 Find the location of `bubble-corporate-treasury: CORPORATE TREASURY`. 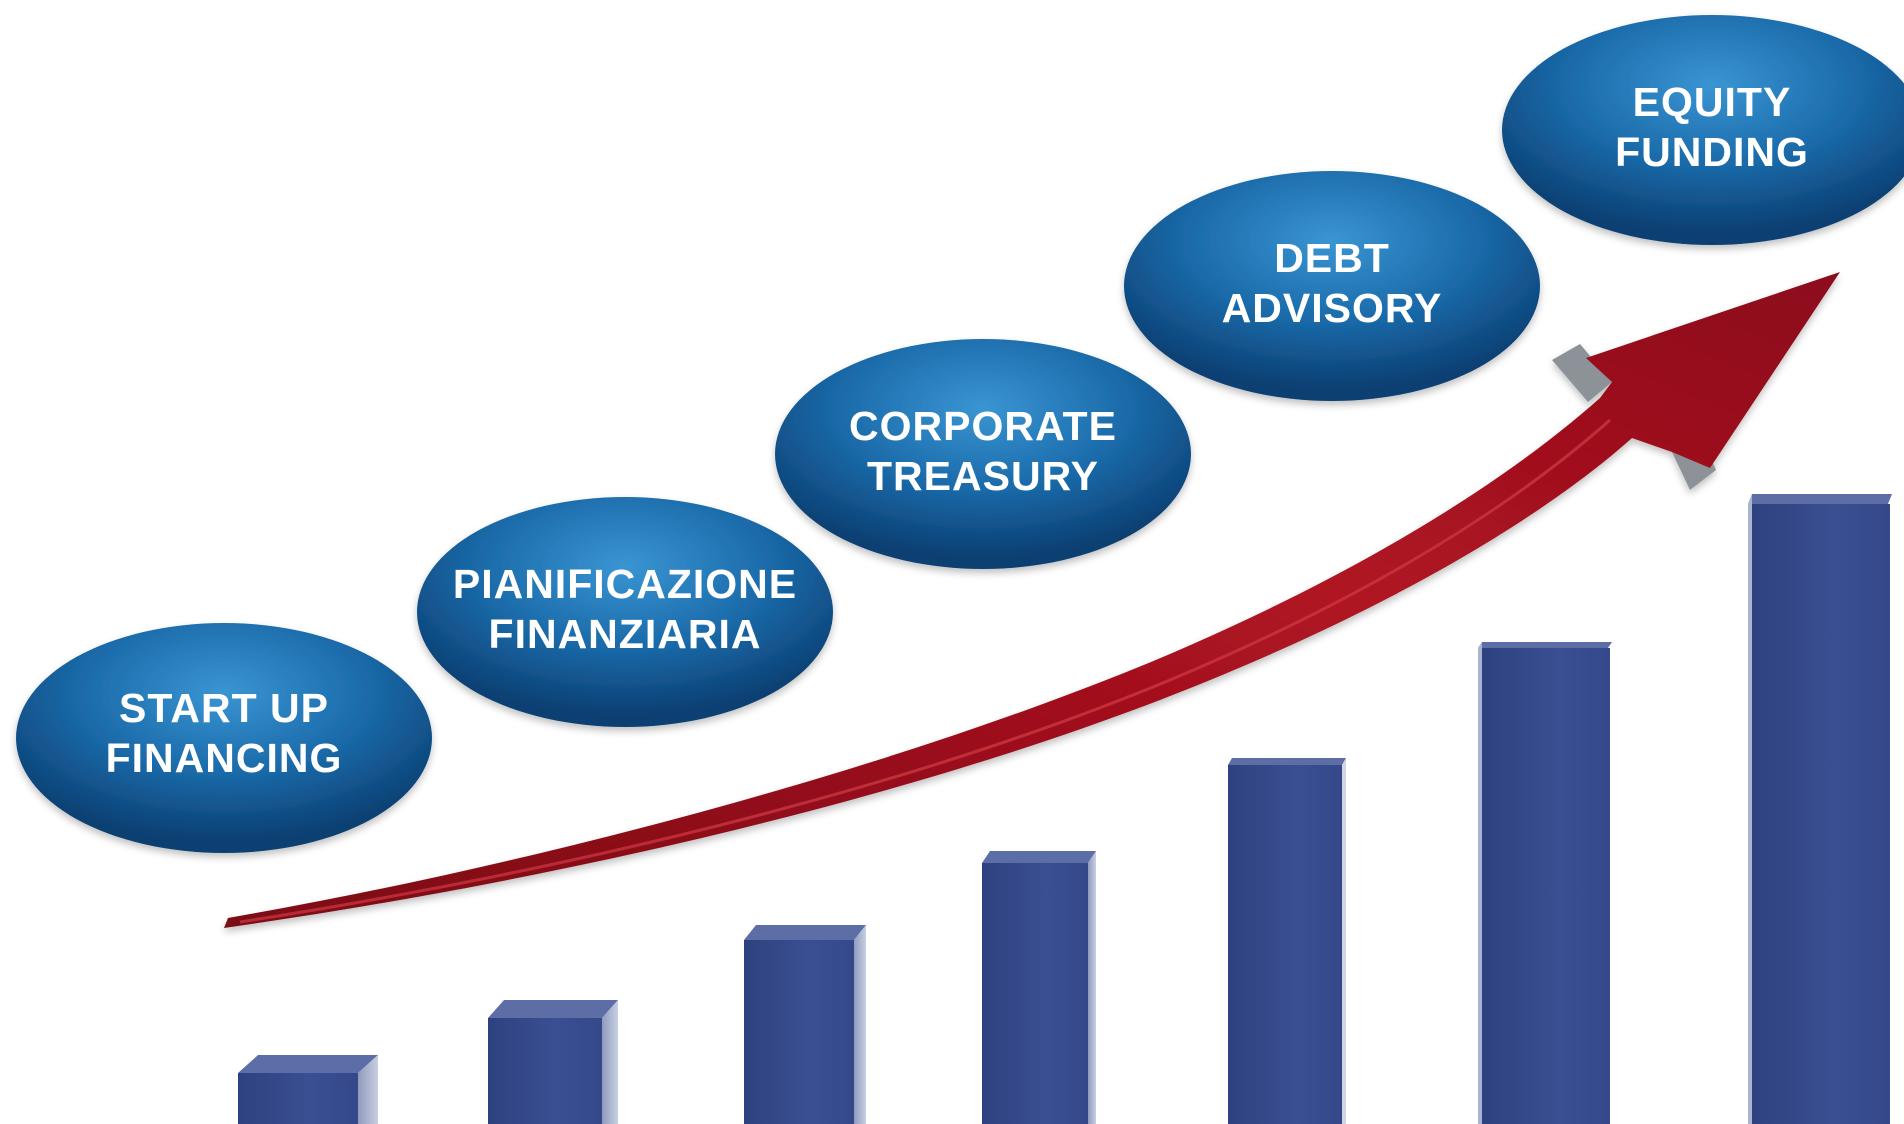

bubble-corporate-treasury: CORPORATE TREASURY is located at coordinates (983, 454).